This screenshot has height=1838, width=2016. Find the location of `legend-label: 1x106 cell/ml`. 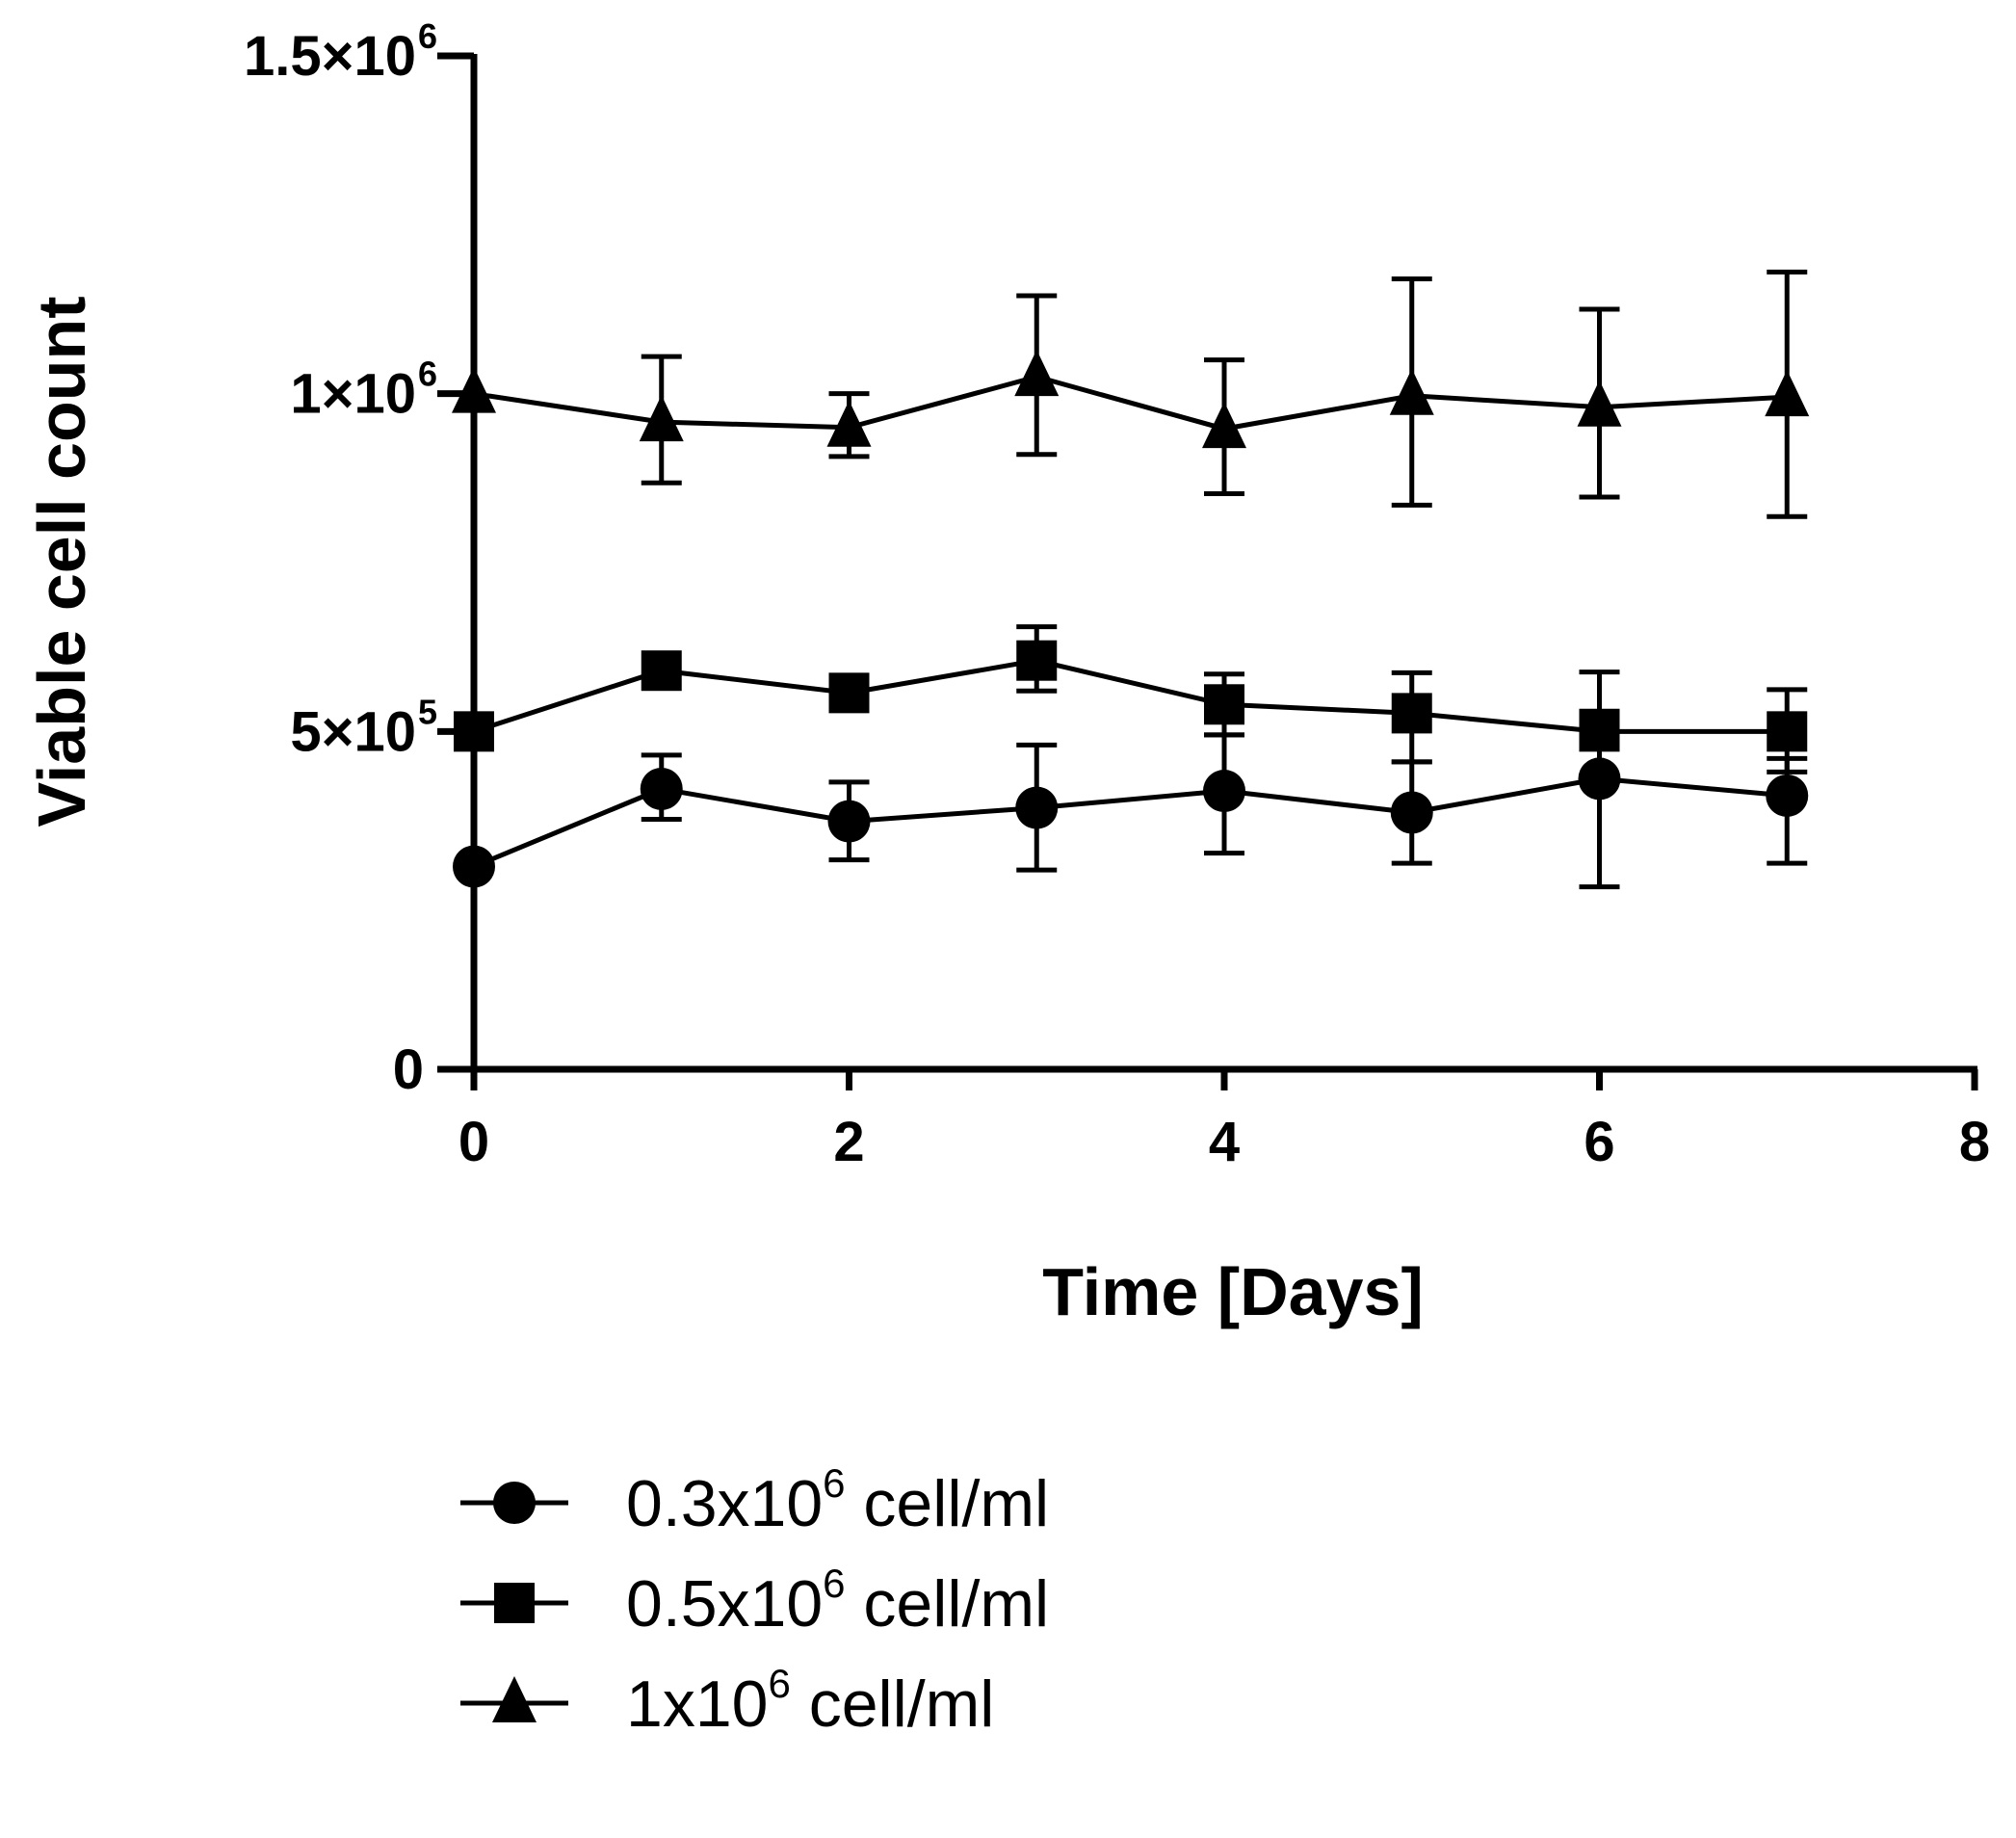

legend-label: 1x106 cell/ml is located at coordinates (810, 1701).